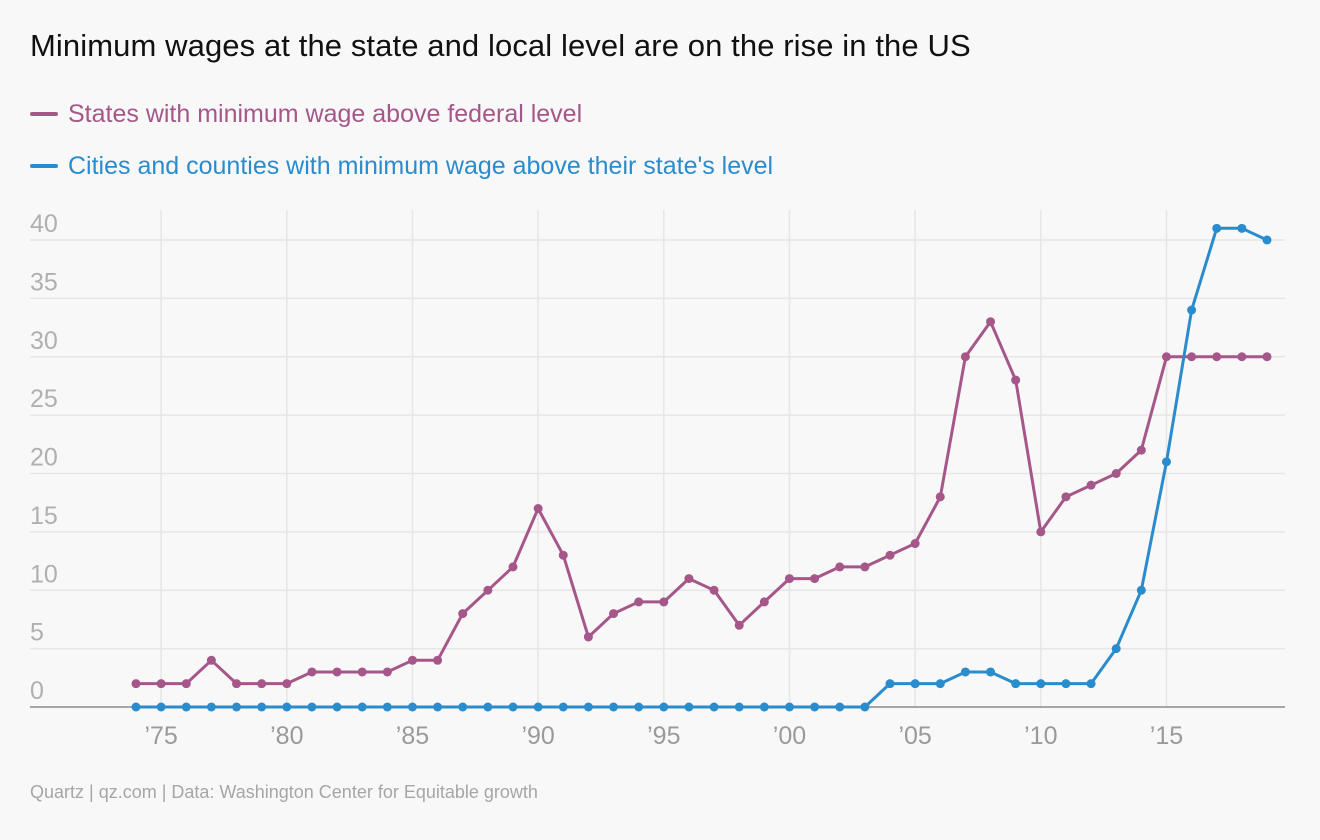 The image size is (1320, 840). What do you see at coordinates (1040, 736) in the screenshot?
I see `x-tick-label: ’10` at bounding box center [1040, 736].